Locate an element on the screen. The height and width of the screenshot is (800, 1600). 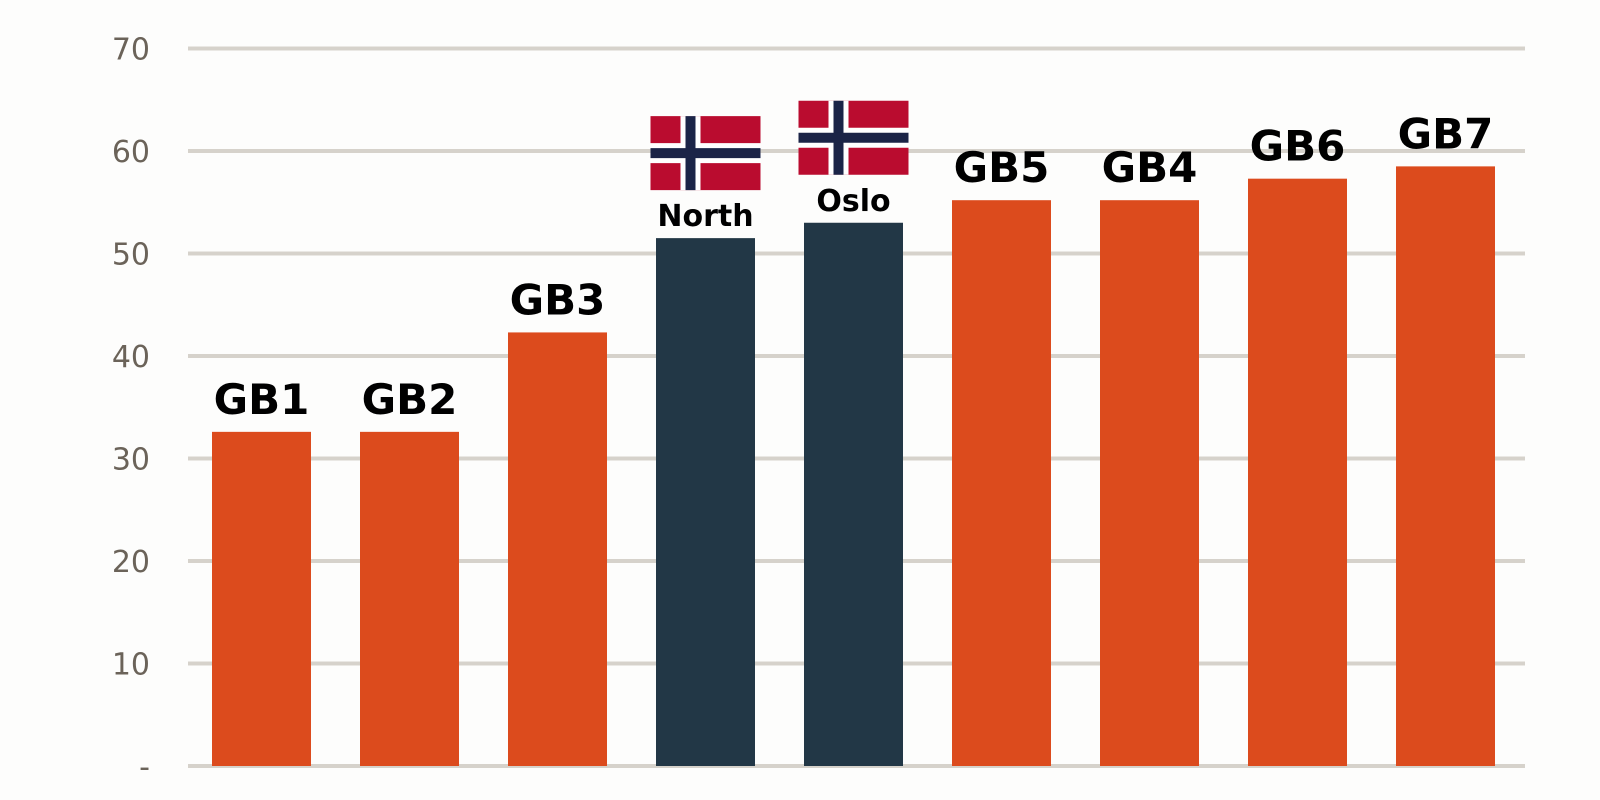
y-tick-label: 60 is located at coordinates (131, 152).